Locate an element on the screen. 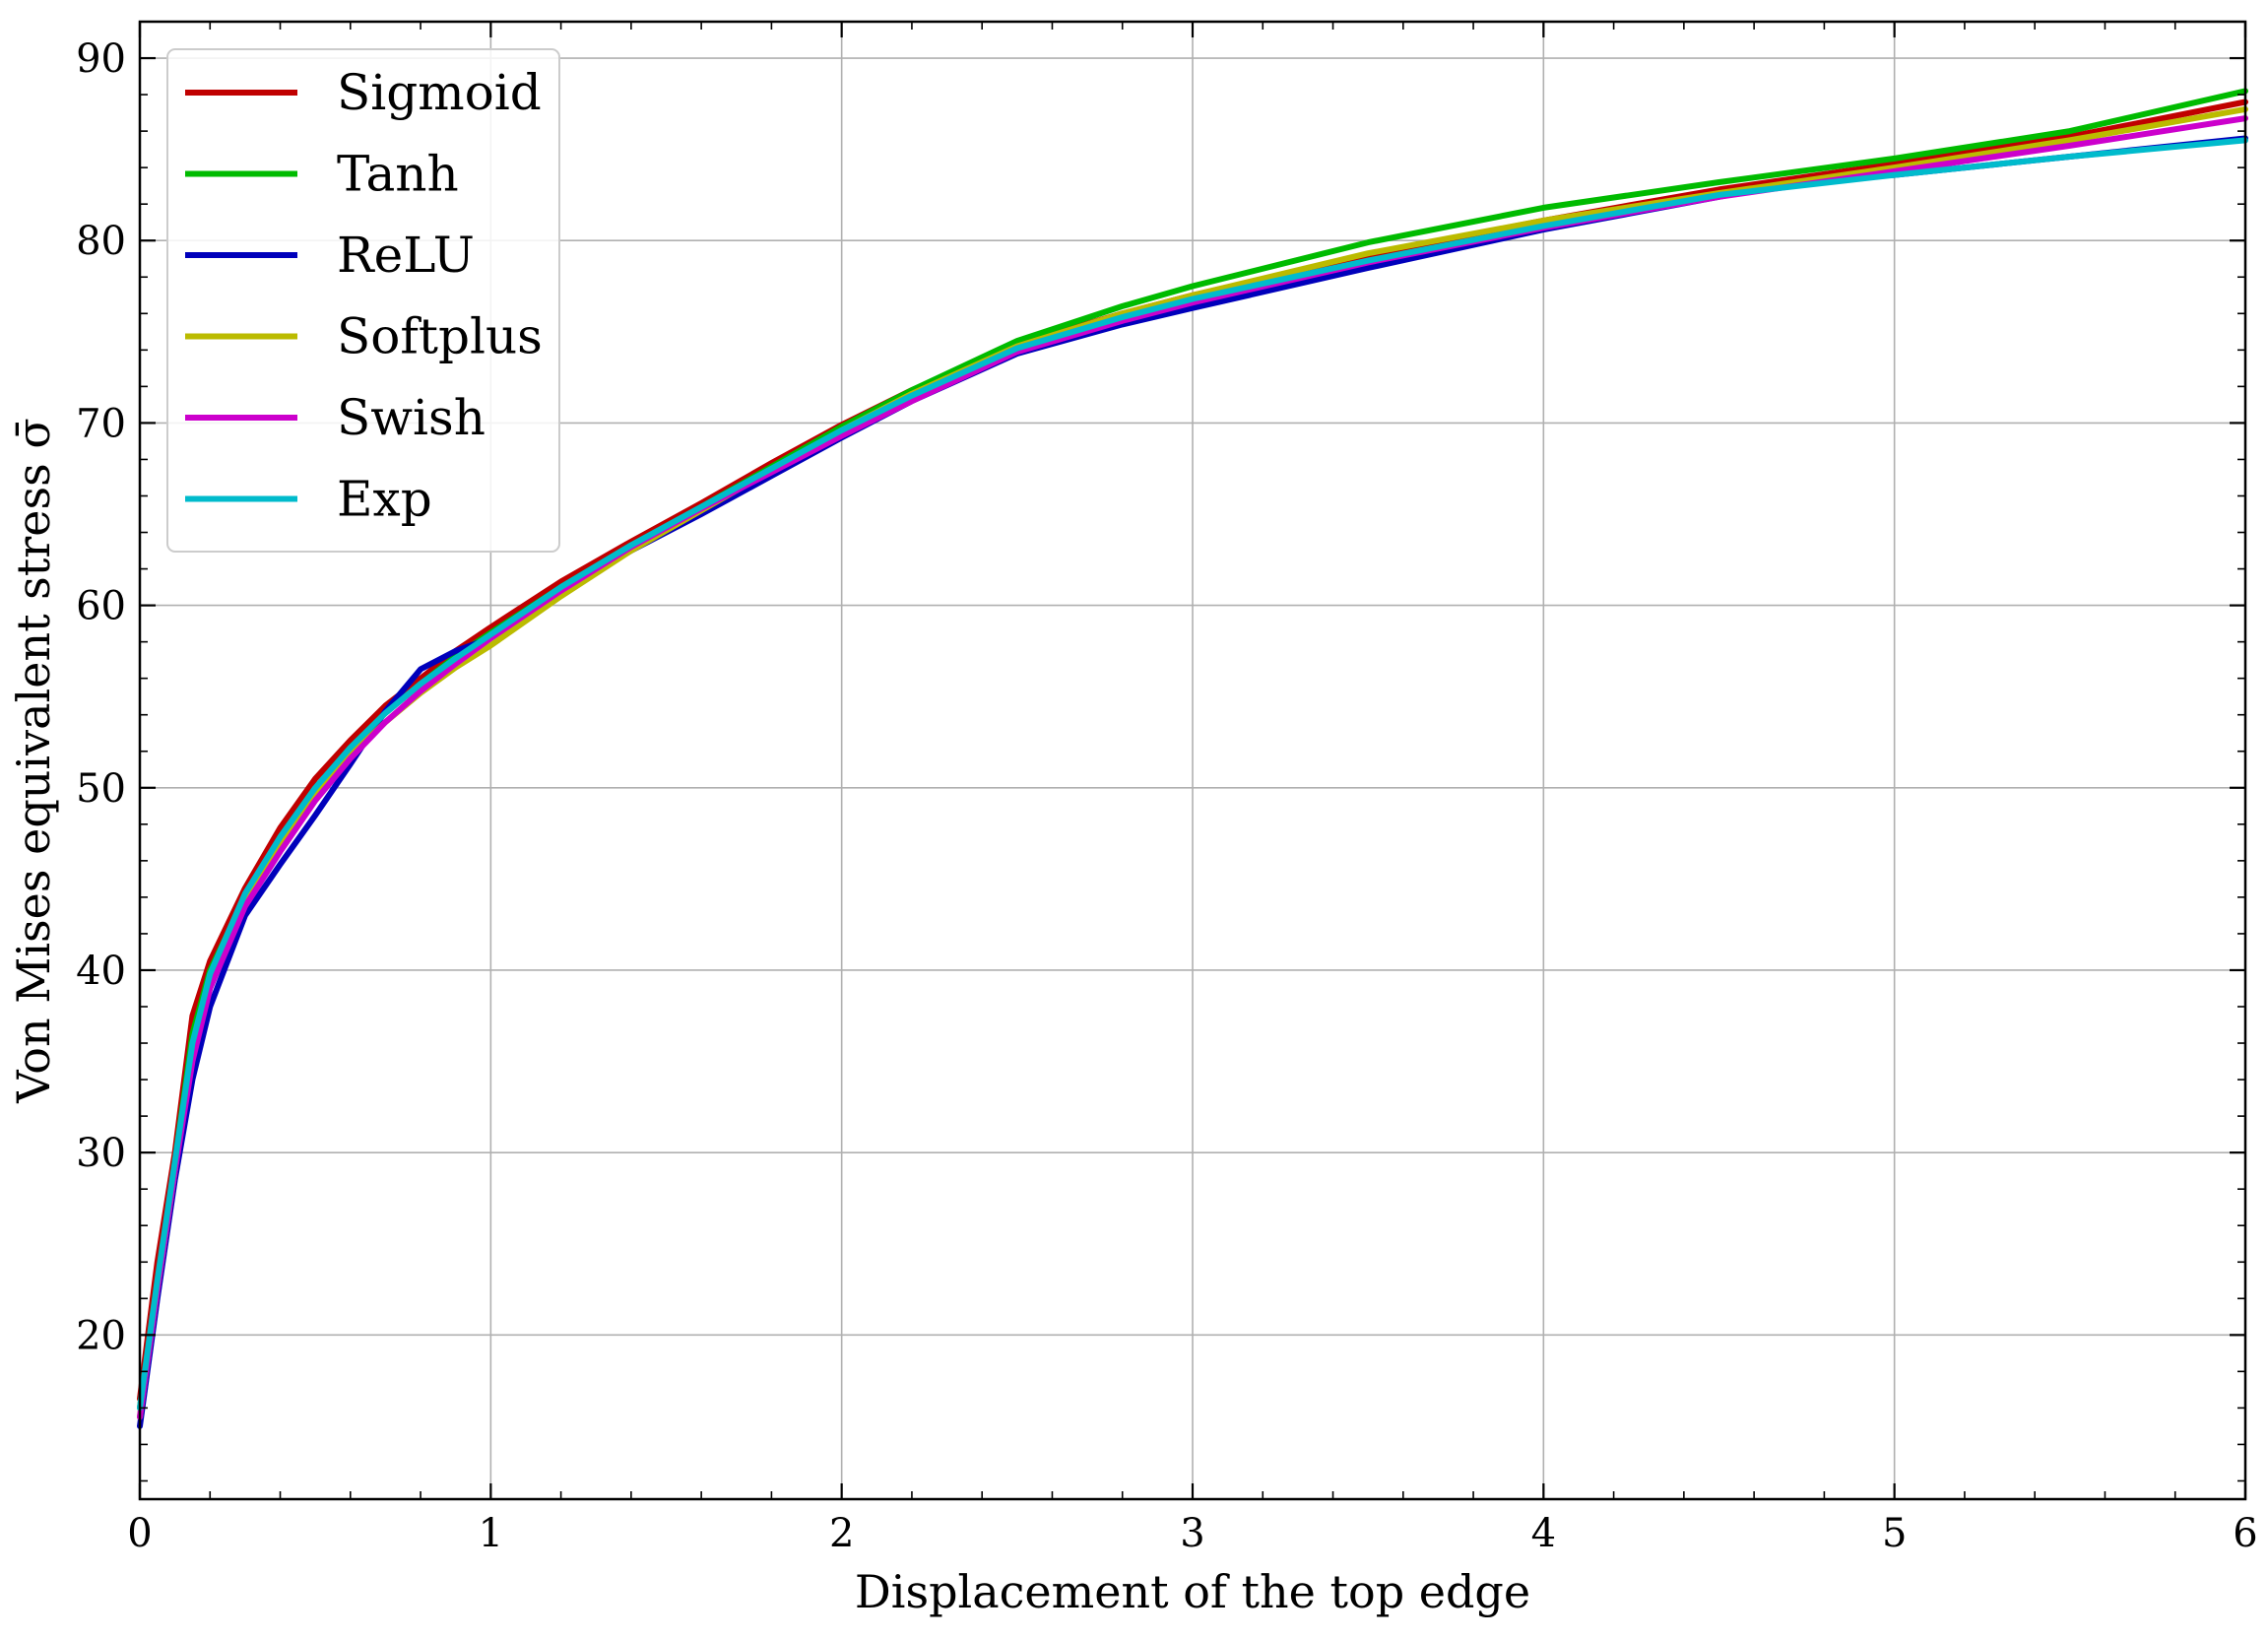 This screenshot has height=1640, width=2268. x-tick-label: 3 is located at coordinates (1192, 1533).